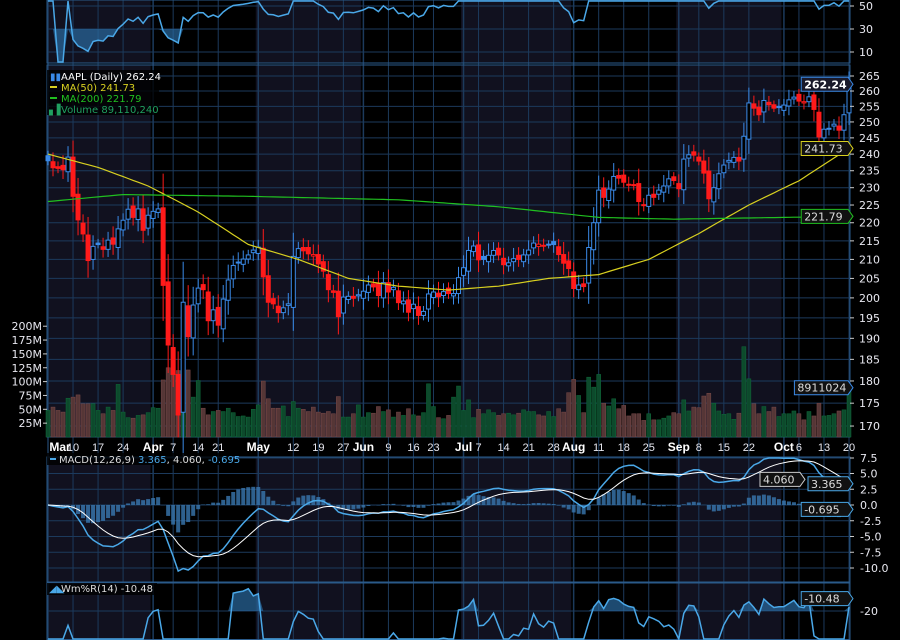 This screenshot has height=640, width=900. What do you see at coordinates (869, 106) in the screenshot?
I see `price-tick-label: 255` at bounding box center [869, 106].